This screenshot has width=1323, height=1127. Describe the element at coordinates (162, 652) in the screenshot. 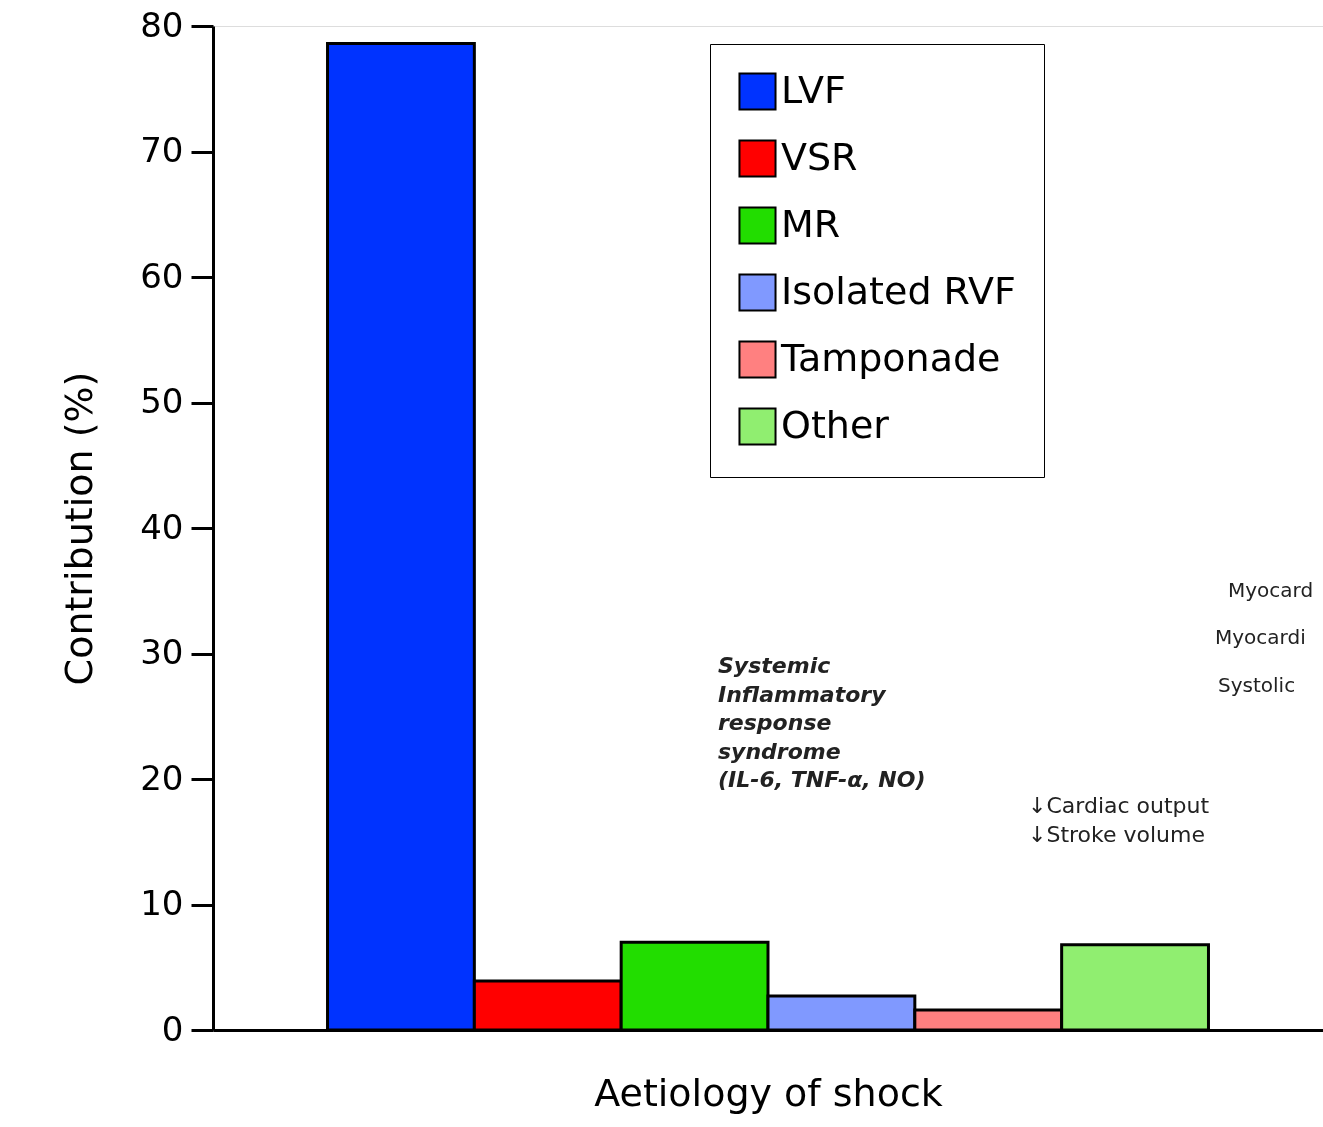

I see `y-tick-label: 30` at that location.